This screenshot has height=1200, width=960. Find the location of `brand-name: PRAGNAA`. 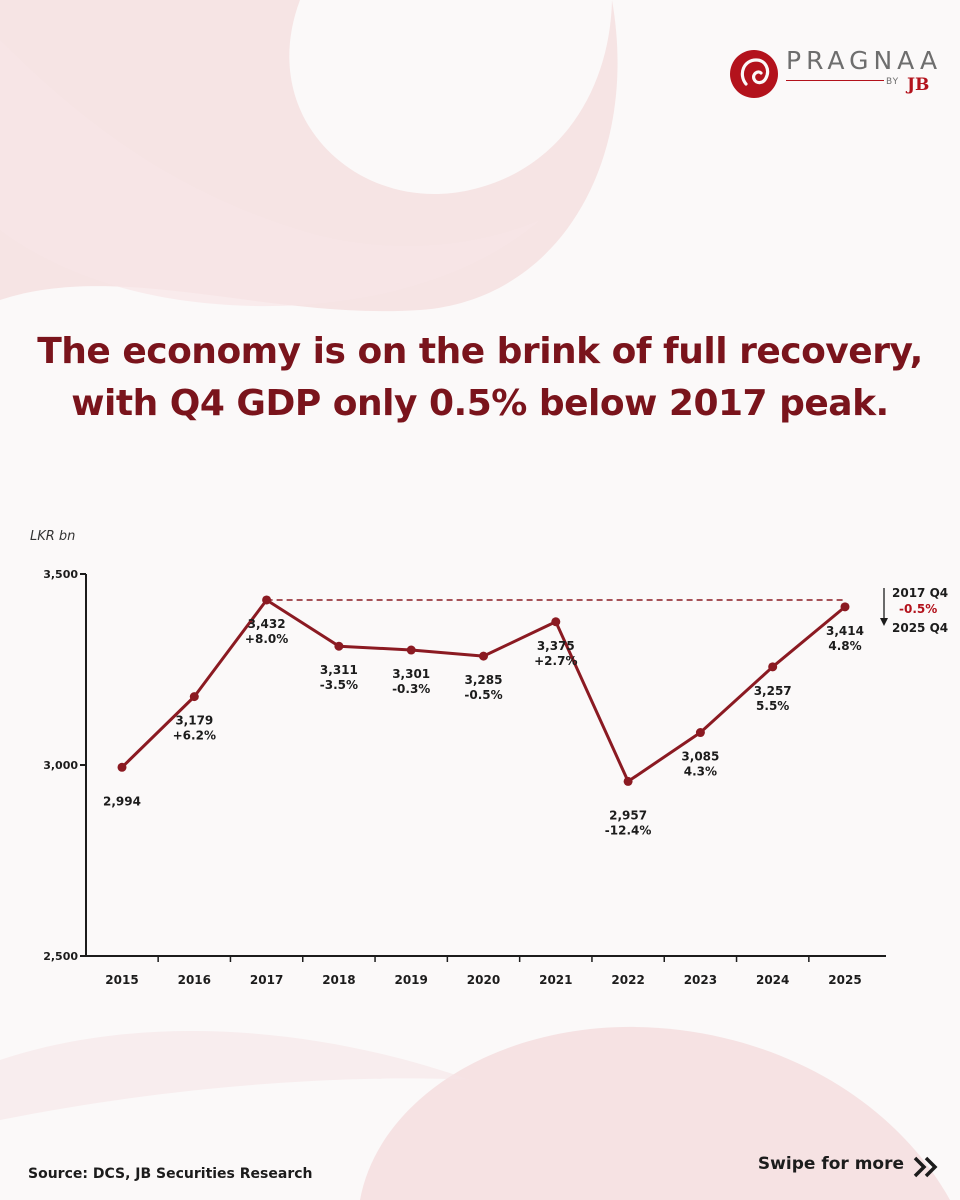

brand-name: PRAGNAA is located at coordinates (864, 60).